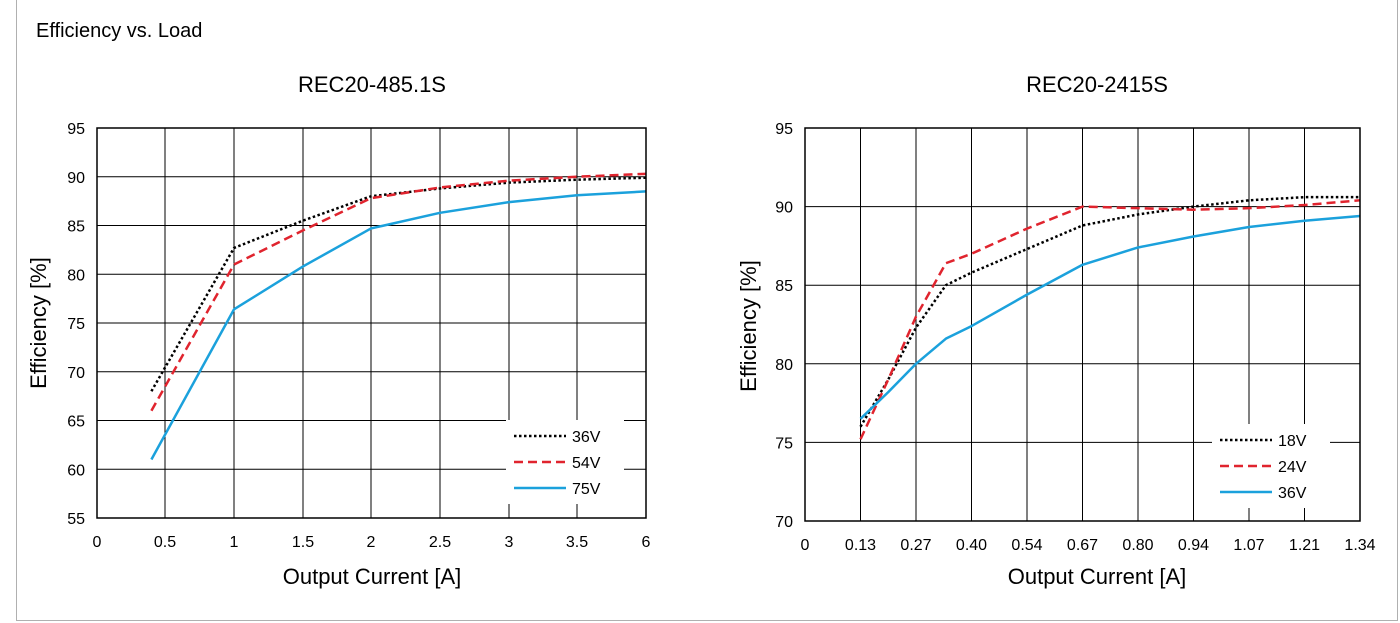  Describe the element at coordinates (76, 129) in the screenshot. I see `chart-1-y-tick-label: 95` at that location.